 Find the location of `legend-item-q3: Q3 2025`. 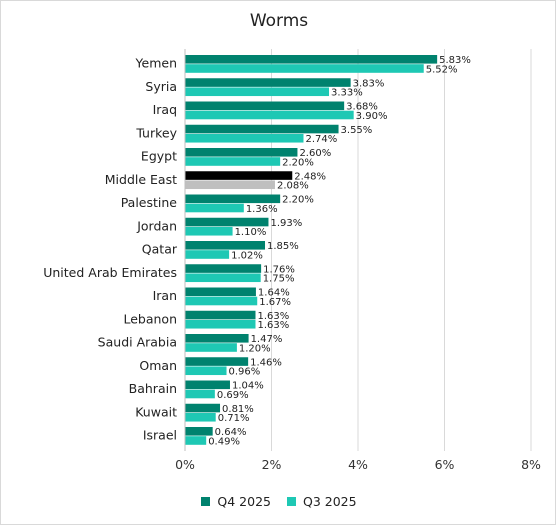

legend-item-q3: Q3 2025 is located at coordinates (322, 501).